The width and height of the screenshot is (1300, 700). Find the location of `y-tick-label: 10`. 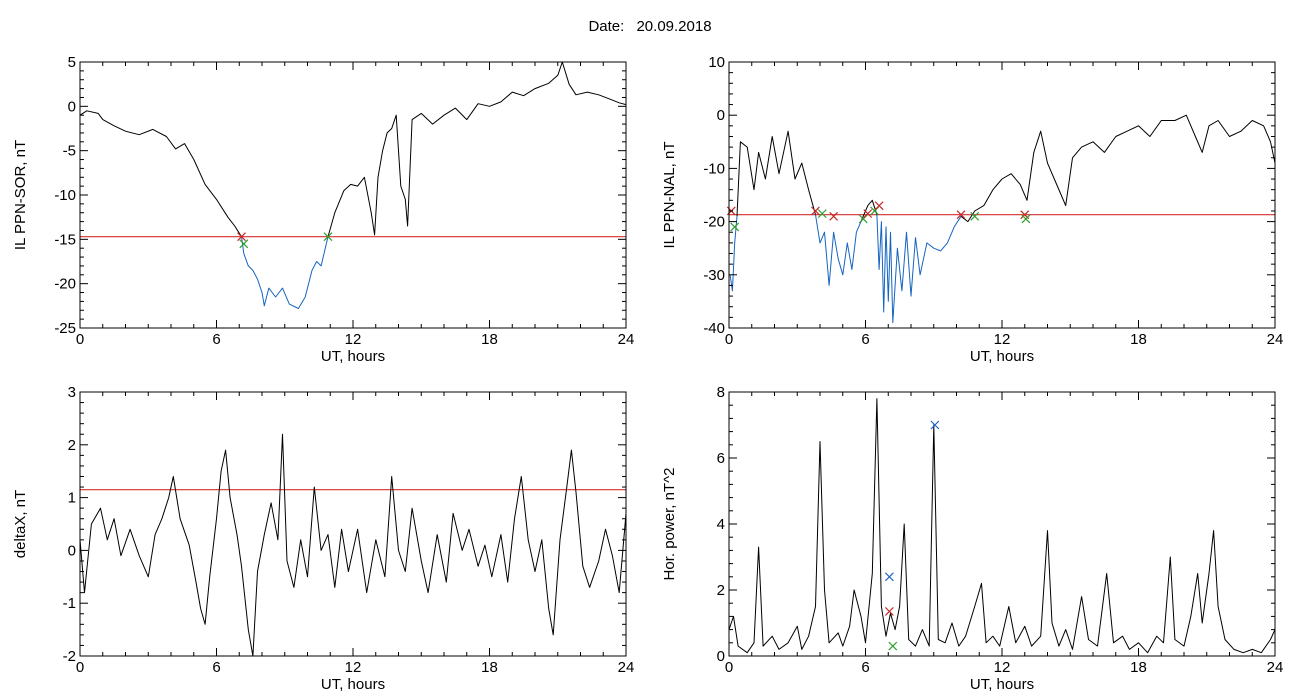

y-tick-label: 10 is located at coordinates (716, 62).